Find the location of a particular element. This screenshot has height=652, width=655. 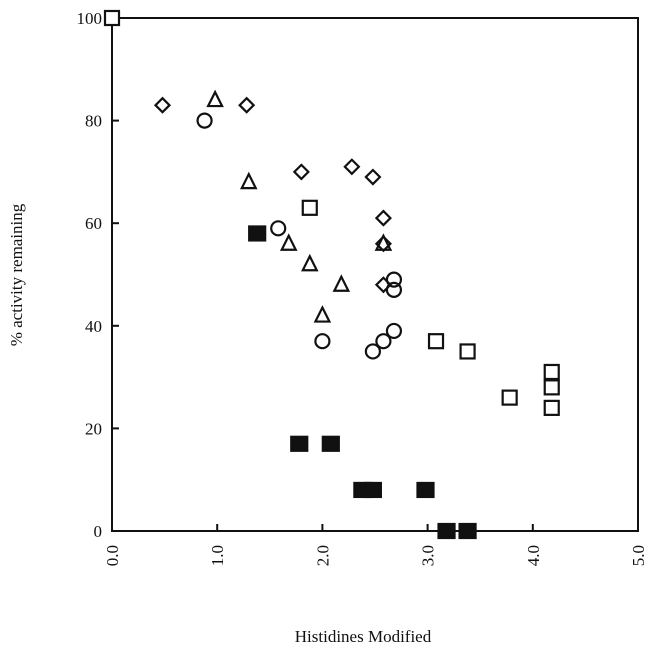

y-tick-label: 40 is located at coordinates (93, 326).